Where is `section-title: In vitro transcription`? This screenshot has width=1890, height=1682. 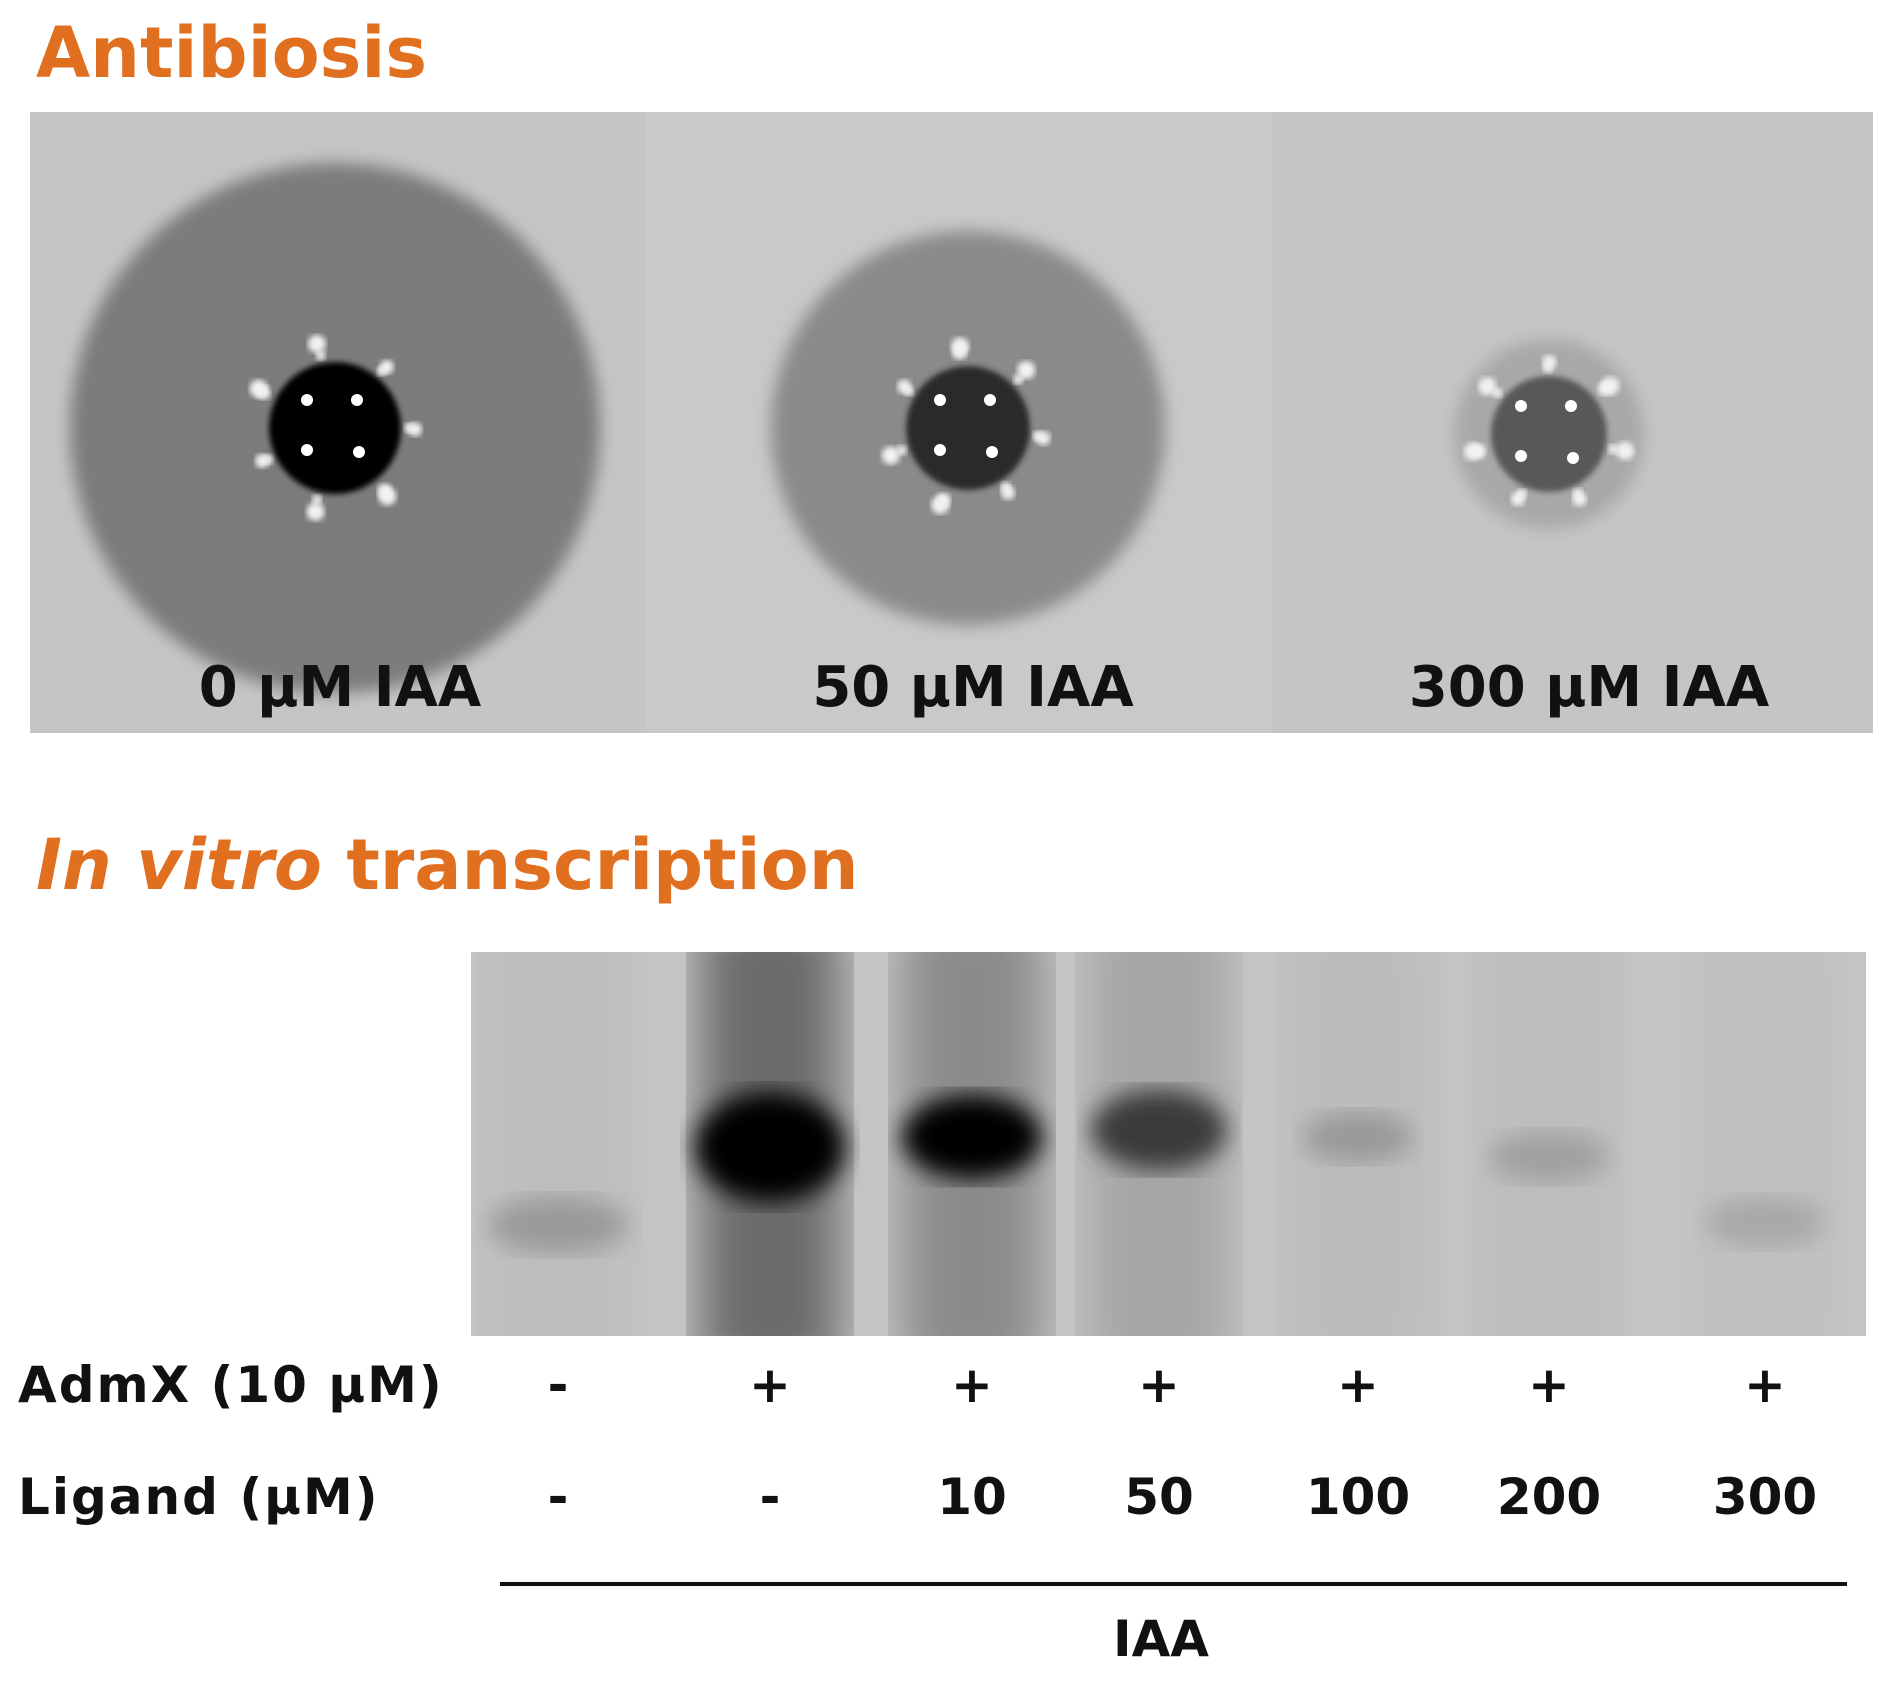 section-title: In vitro transcription is located at coordinates (447, 865).